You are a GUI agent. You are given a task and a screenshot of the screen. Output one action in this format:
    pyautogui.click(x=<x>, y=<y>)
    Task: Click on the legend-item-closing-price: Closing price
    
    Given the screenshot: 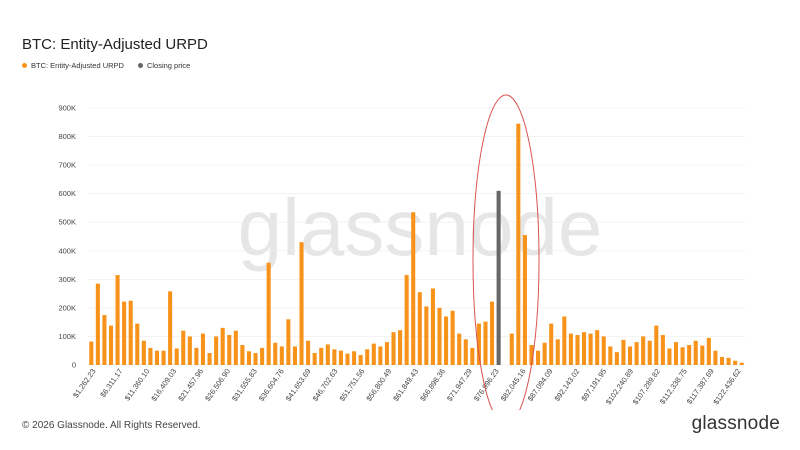 What is the action you would take?
    pyautogui.click(x=163, y=65)
    